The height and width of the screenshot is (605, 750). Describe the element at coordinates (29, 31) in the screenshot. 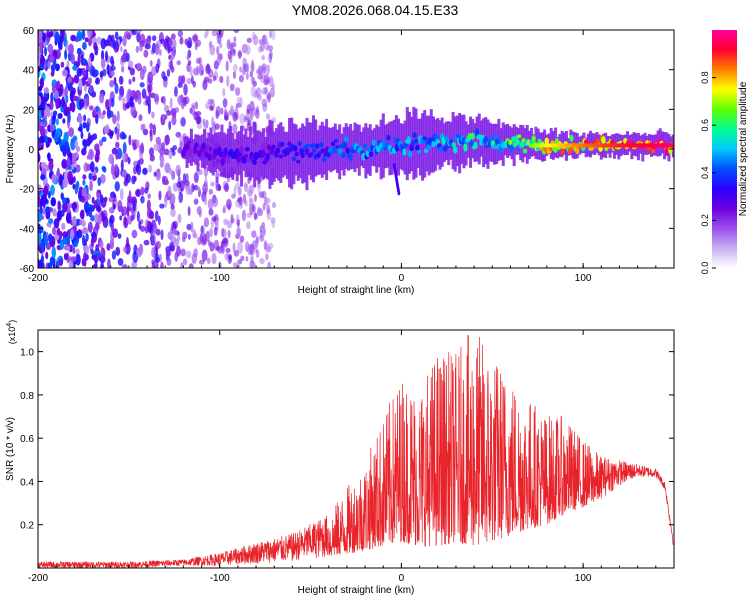

I see `heatmap-ytick-label: 60` at that location.